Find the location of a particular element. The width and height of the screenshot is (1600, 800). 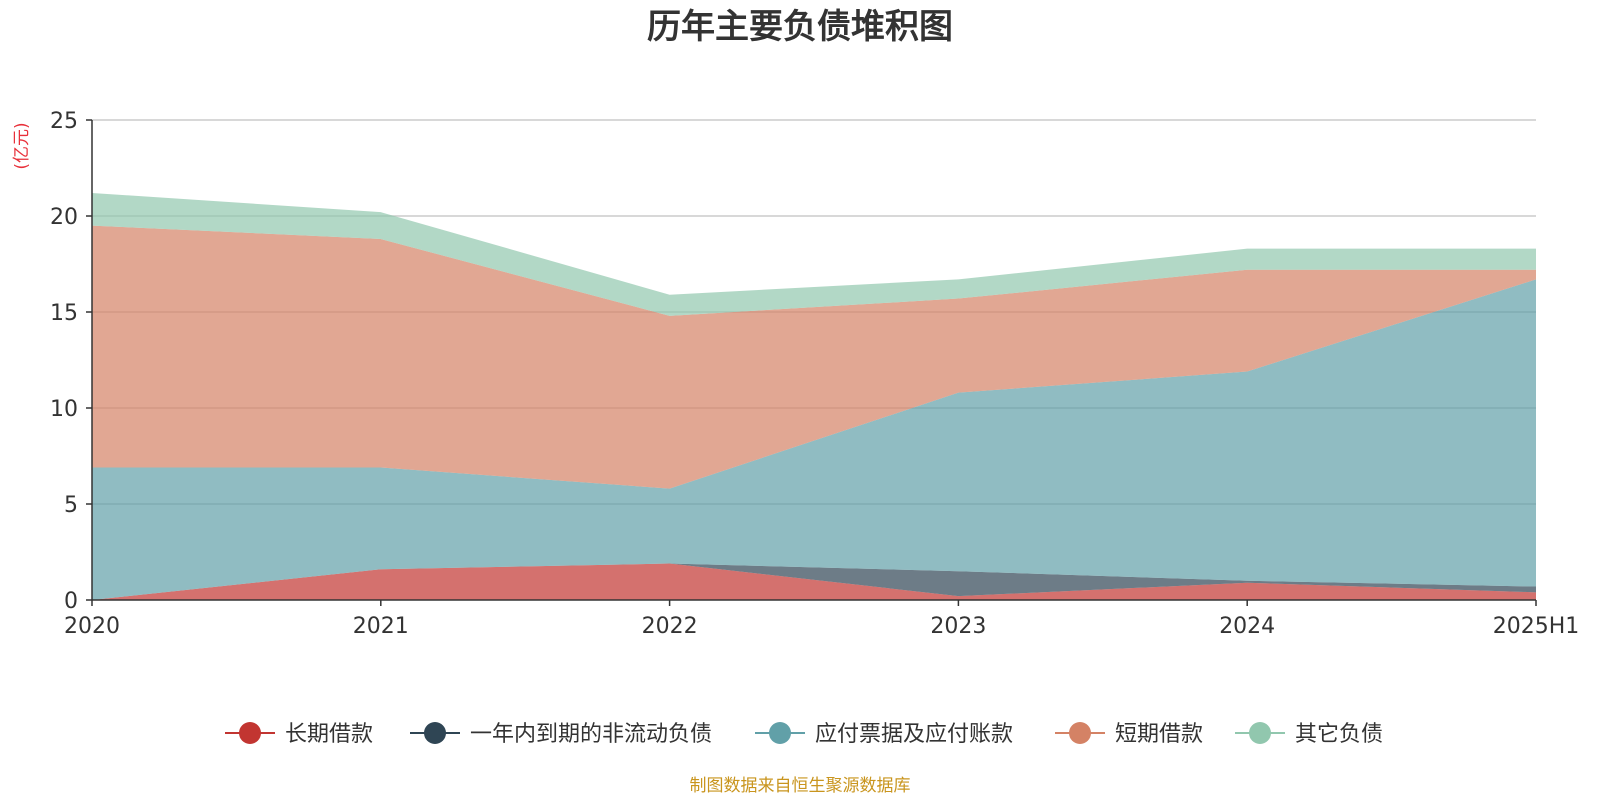

legend-item-0: 长期借款 is located at coordinates (299, 734).